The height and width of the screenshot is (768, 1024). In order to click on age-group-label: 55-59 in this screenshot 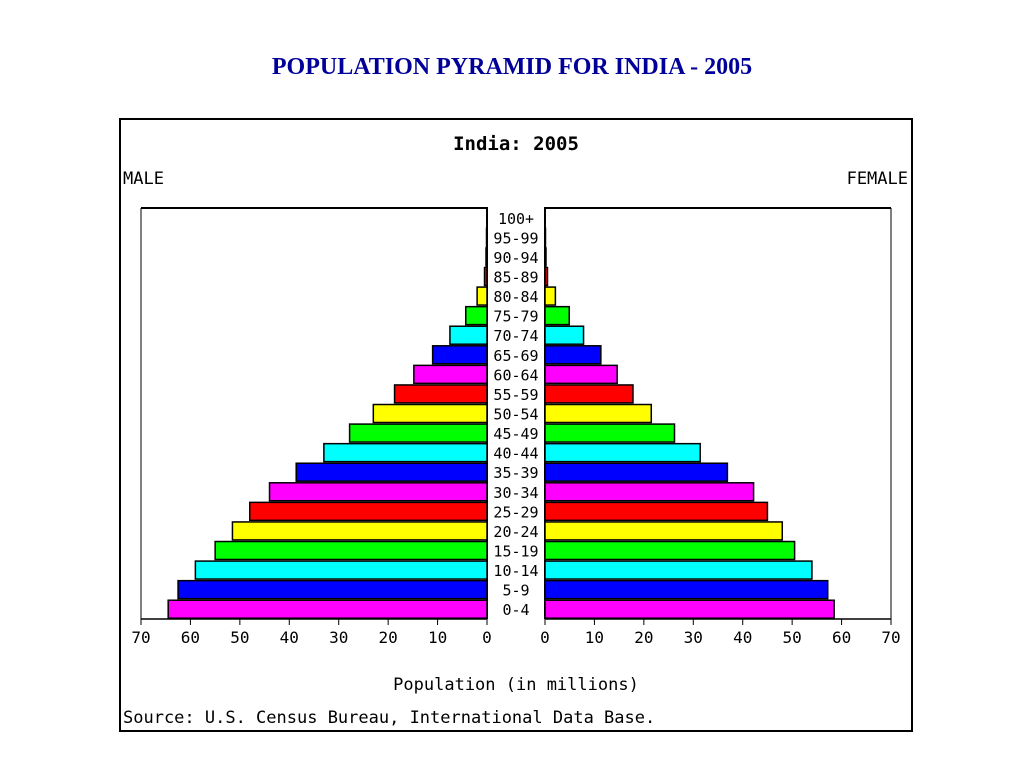, I will do `click(515, 395)`.